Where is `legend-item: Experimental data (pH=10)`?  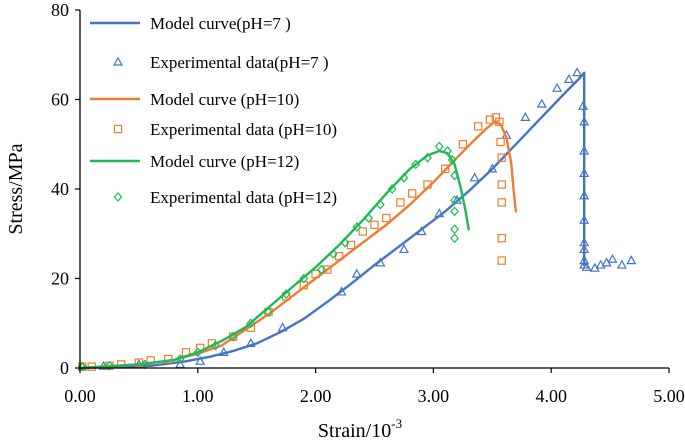
legend-item: Experimental data (pH=10) is located at coordinates (225, 129).